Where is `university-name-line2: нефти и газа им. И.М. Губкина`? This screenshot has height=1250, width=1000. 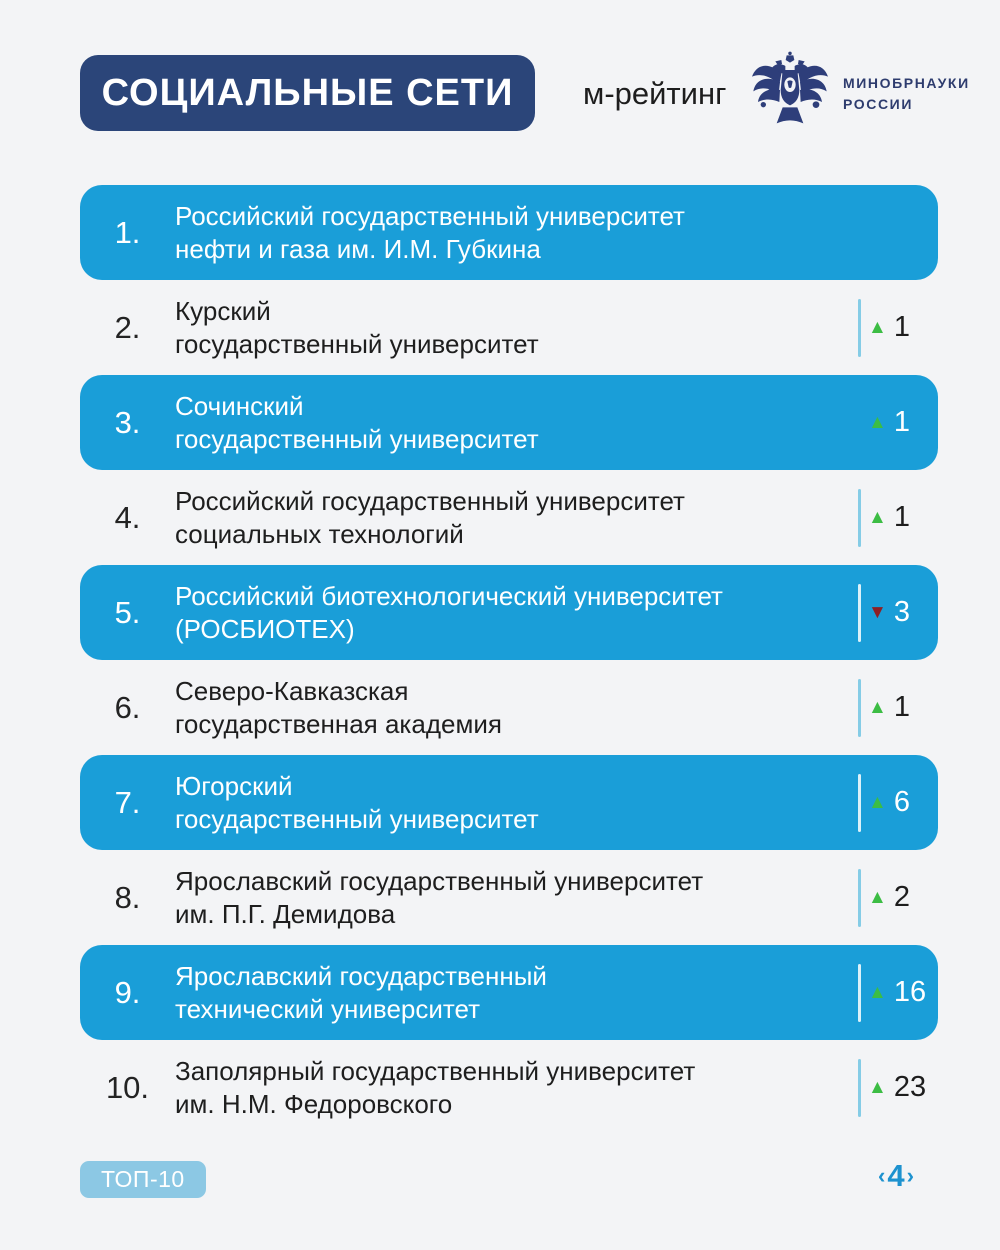 university-name-line2: нефти и газа им. И.М. Губкина is located at coordinates (358, 248).